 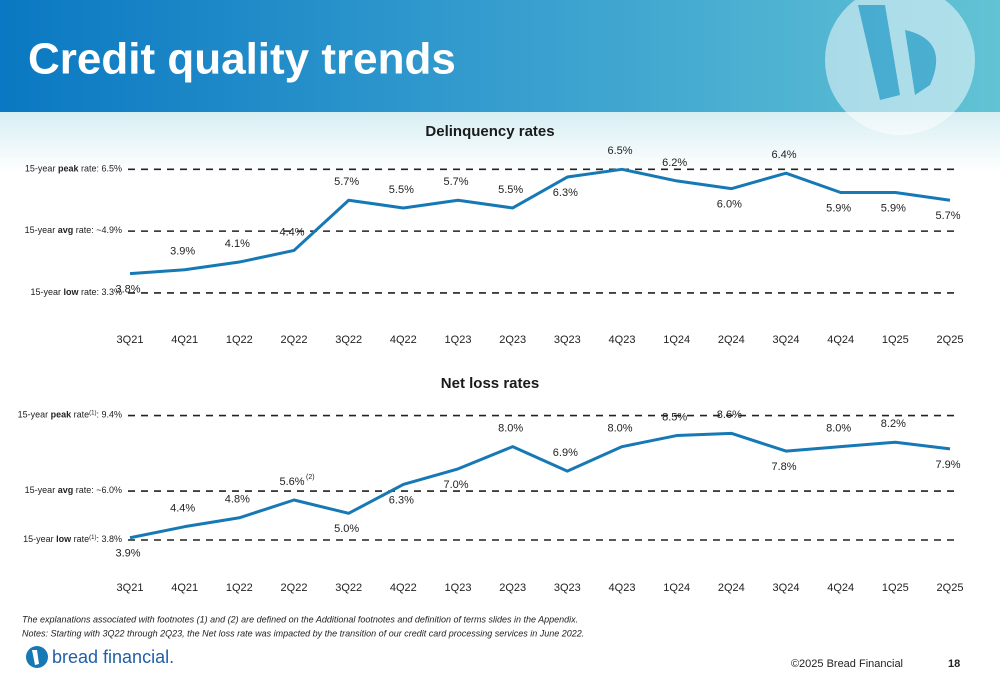 I want to click on data-label: 8.5%, so click(x=674, y=417).